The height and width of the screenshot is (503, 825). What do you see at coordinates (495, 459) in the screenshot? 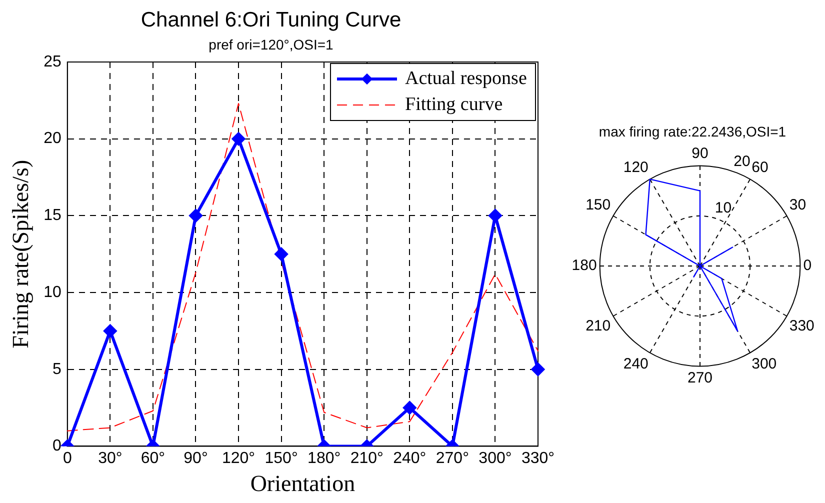
I see `x-tick-label: 300°` at bounding box center [495, 459].